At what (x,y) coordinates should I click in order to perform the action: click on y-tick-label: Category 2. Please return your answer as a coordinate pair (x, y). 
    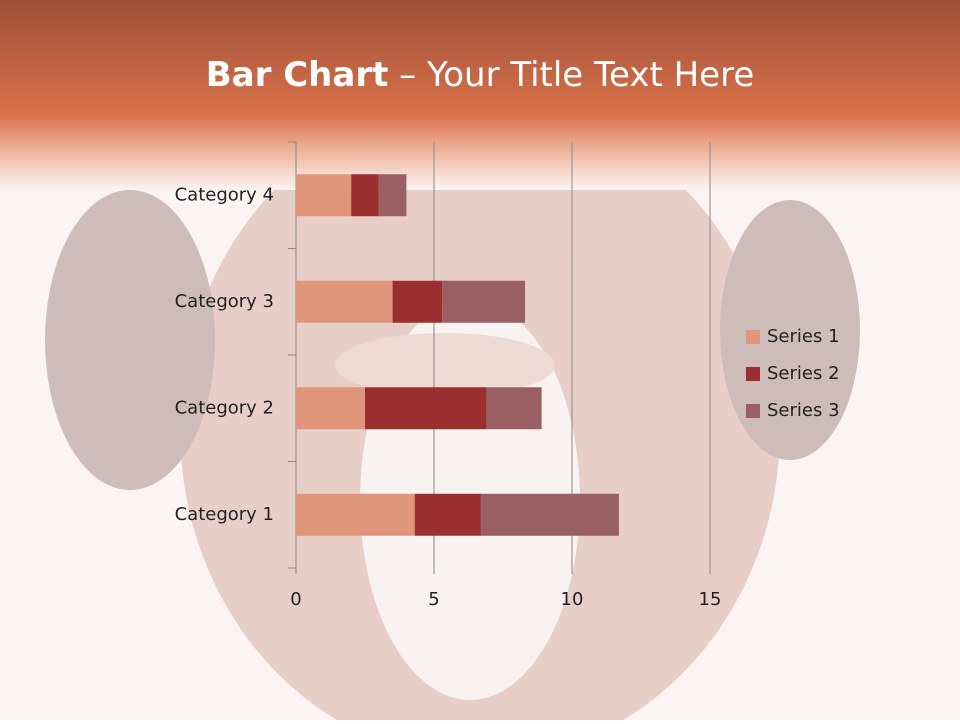
    Looking at the image, I should click on (224, 407).